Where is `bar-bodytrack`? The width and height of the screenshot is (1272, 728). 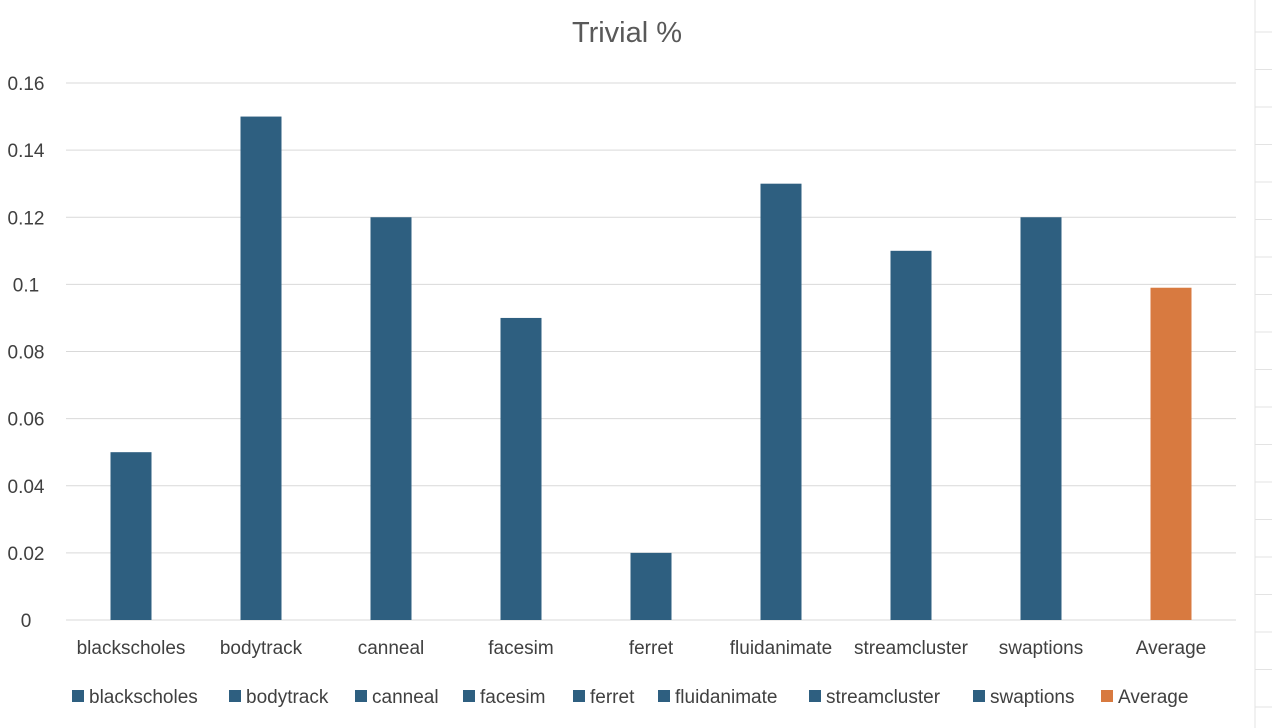 bar-bodytrack is located at coordinates (261, 368).